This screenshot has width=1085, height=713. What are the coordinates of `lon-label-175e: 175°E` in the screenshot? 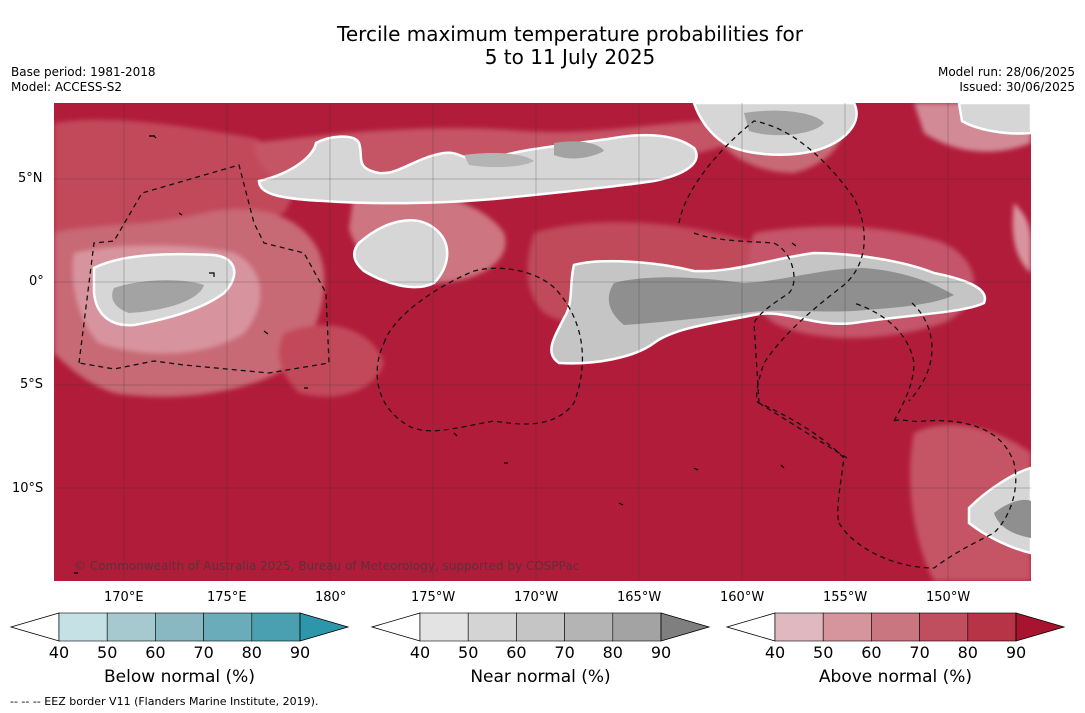 It's located at (227, 597).